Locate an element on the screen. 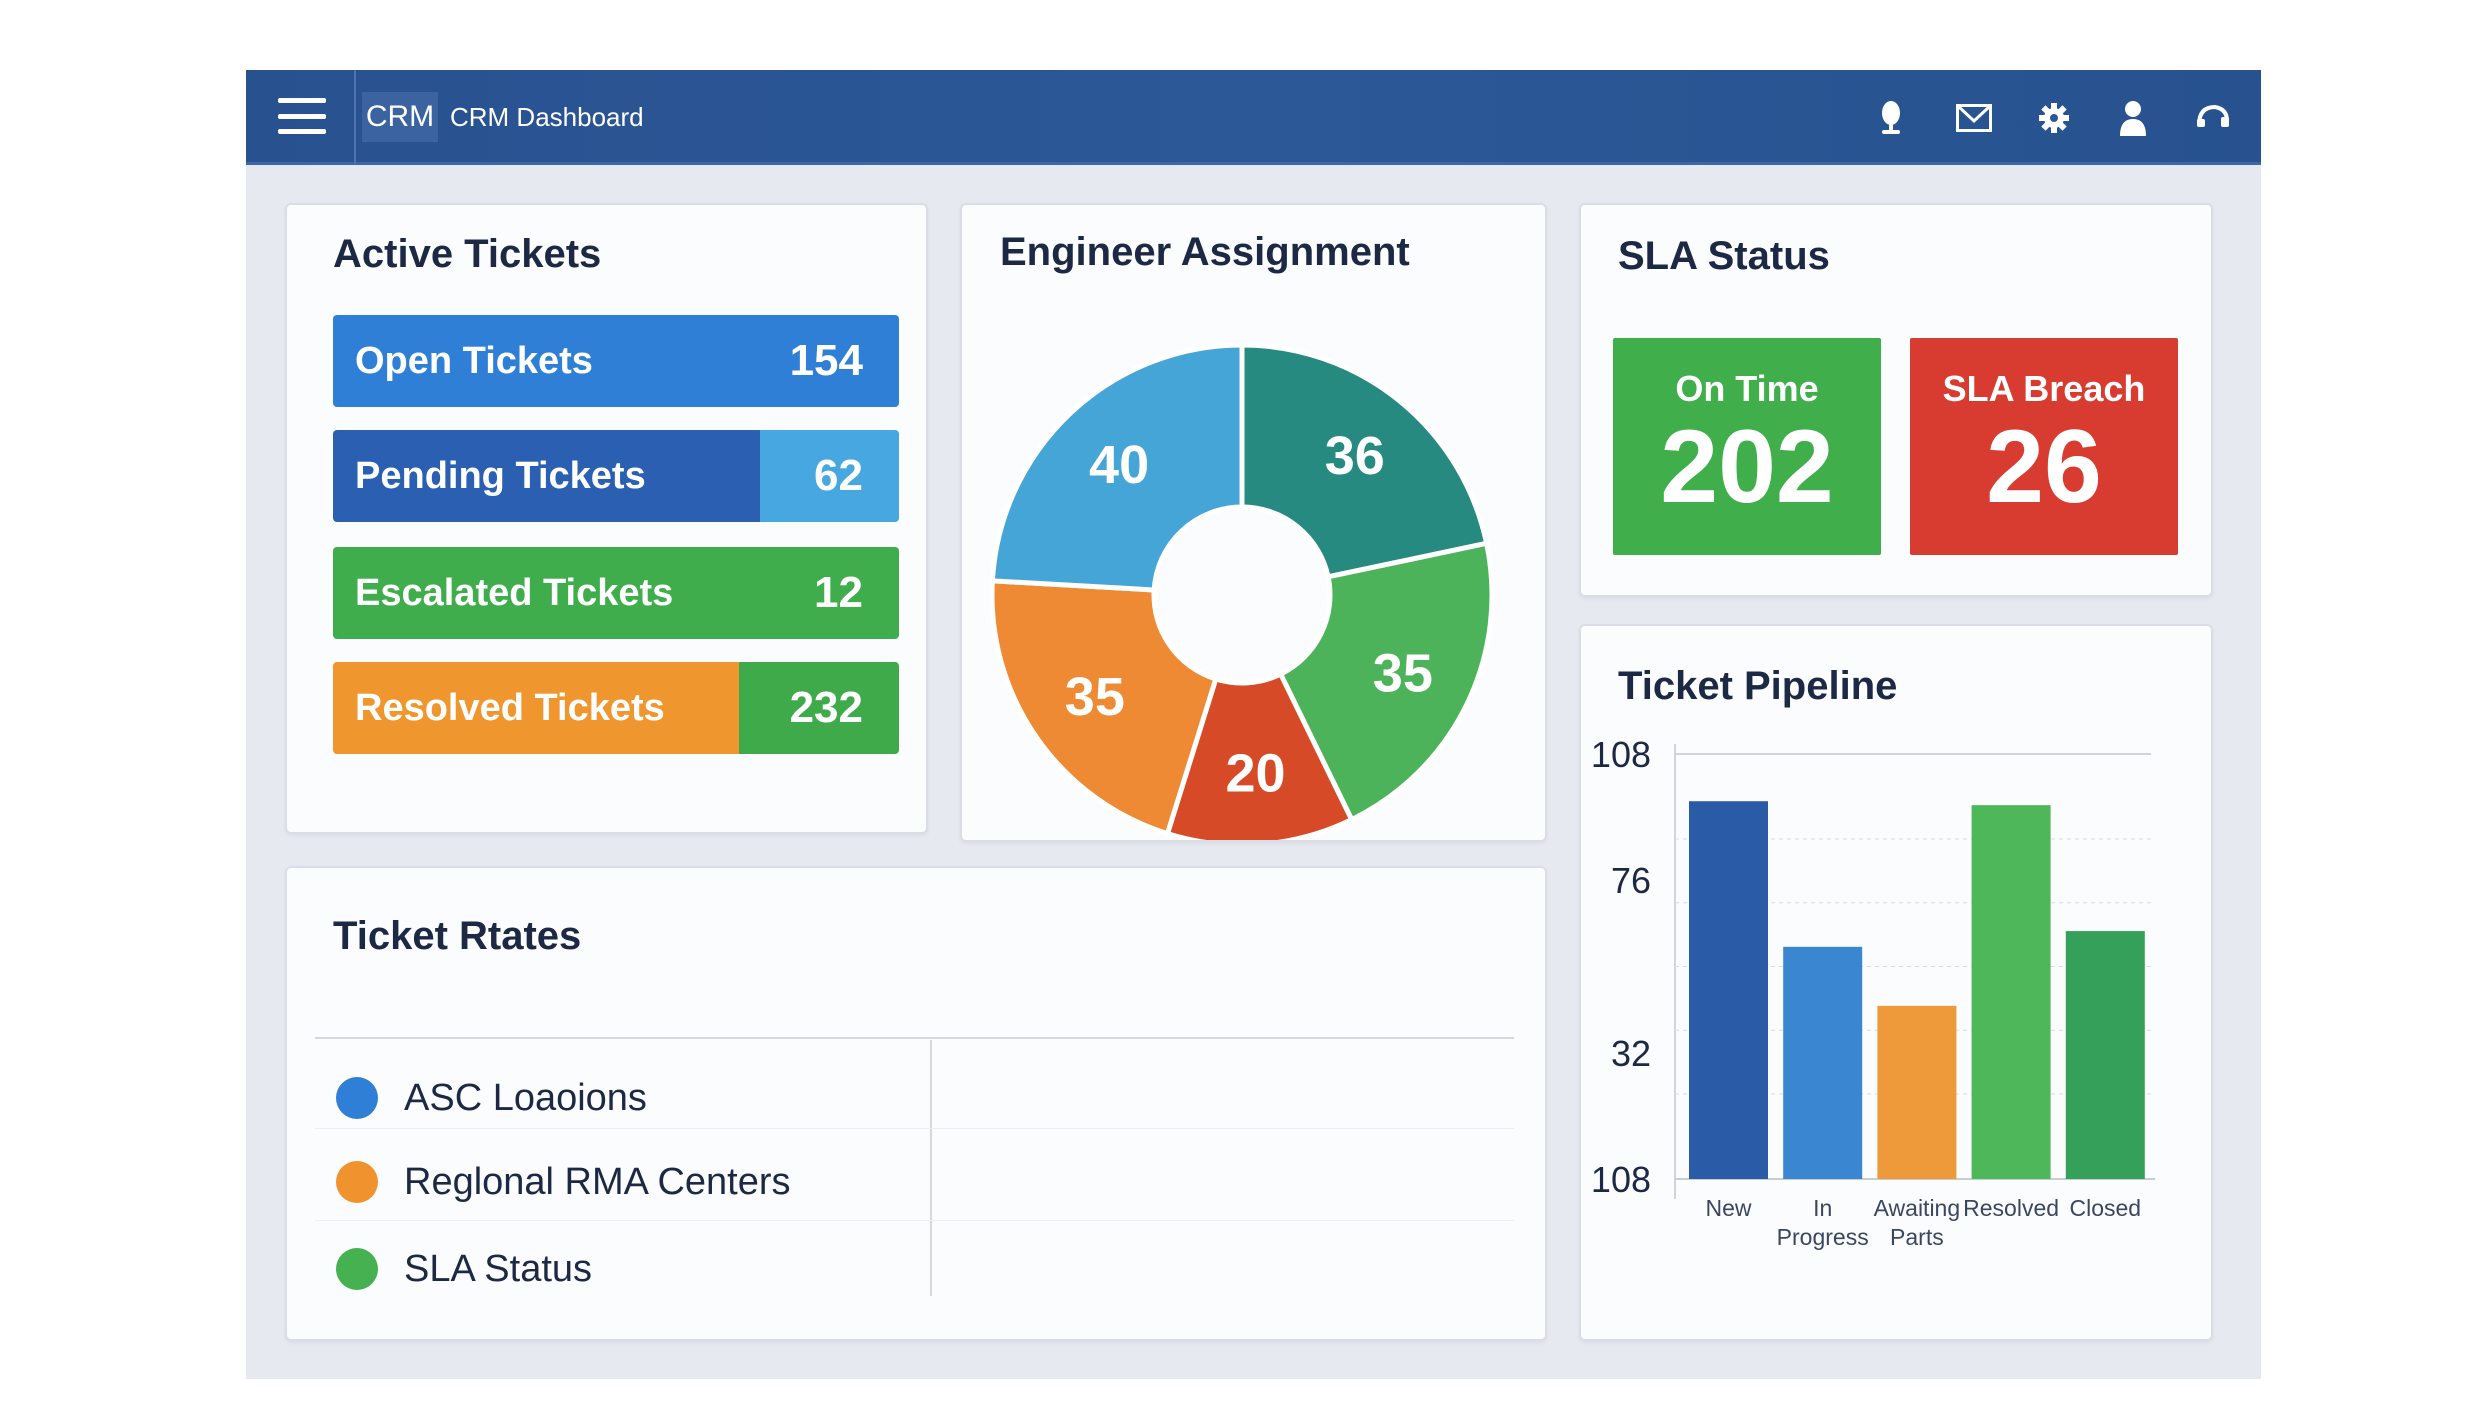 The height and width of the screenshot is (1418, 2481). slice-label: 40 is located at coordinates (1119, 465).